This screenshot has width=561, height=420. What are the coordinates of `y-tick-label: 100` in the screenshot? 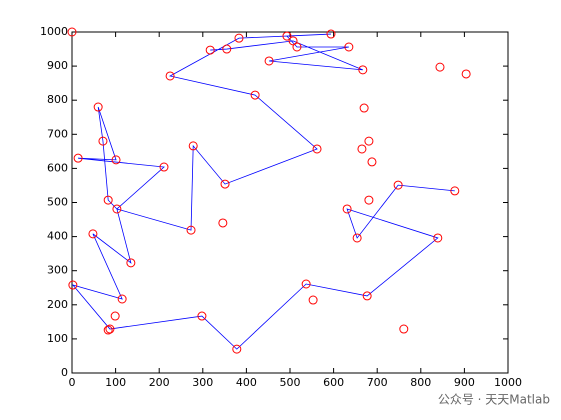 It's located at (57, 338).